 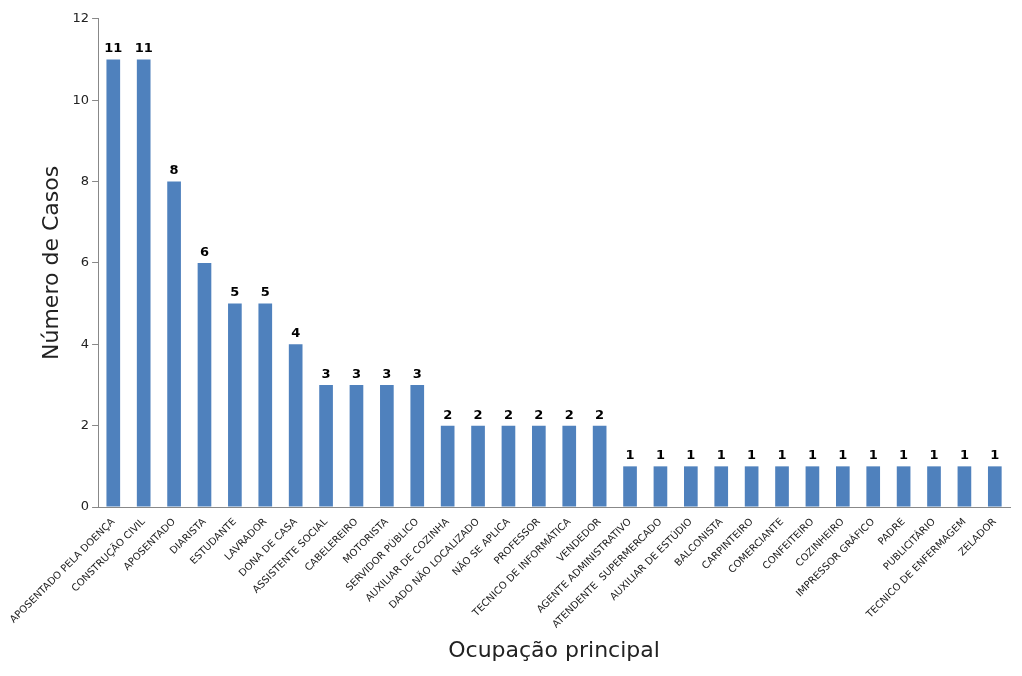 What do you see at coordinates (85, 425) in the screenshot?
I see `y-tick-label: 2` at bounding box center [85, 425].